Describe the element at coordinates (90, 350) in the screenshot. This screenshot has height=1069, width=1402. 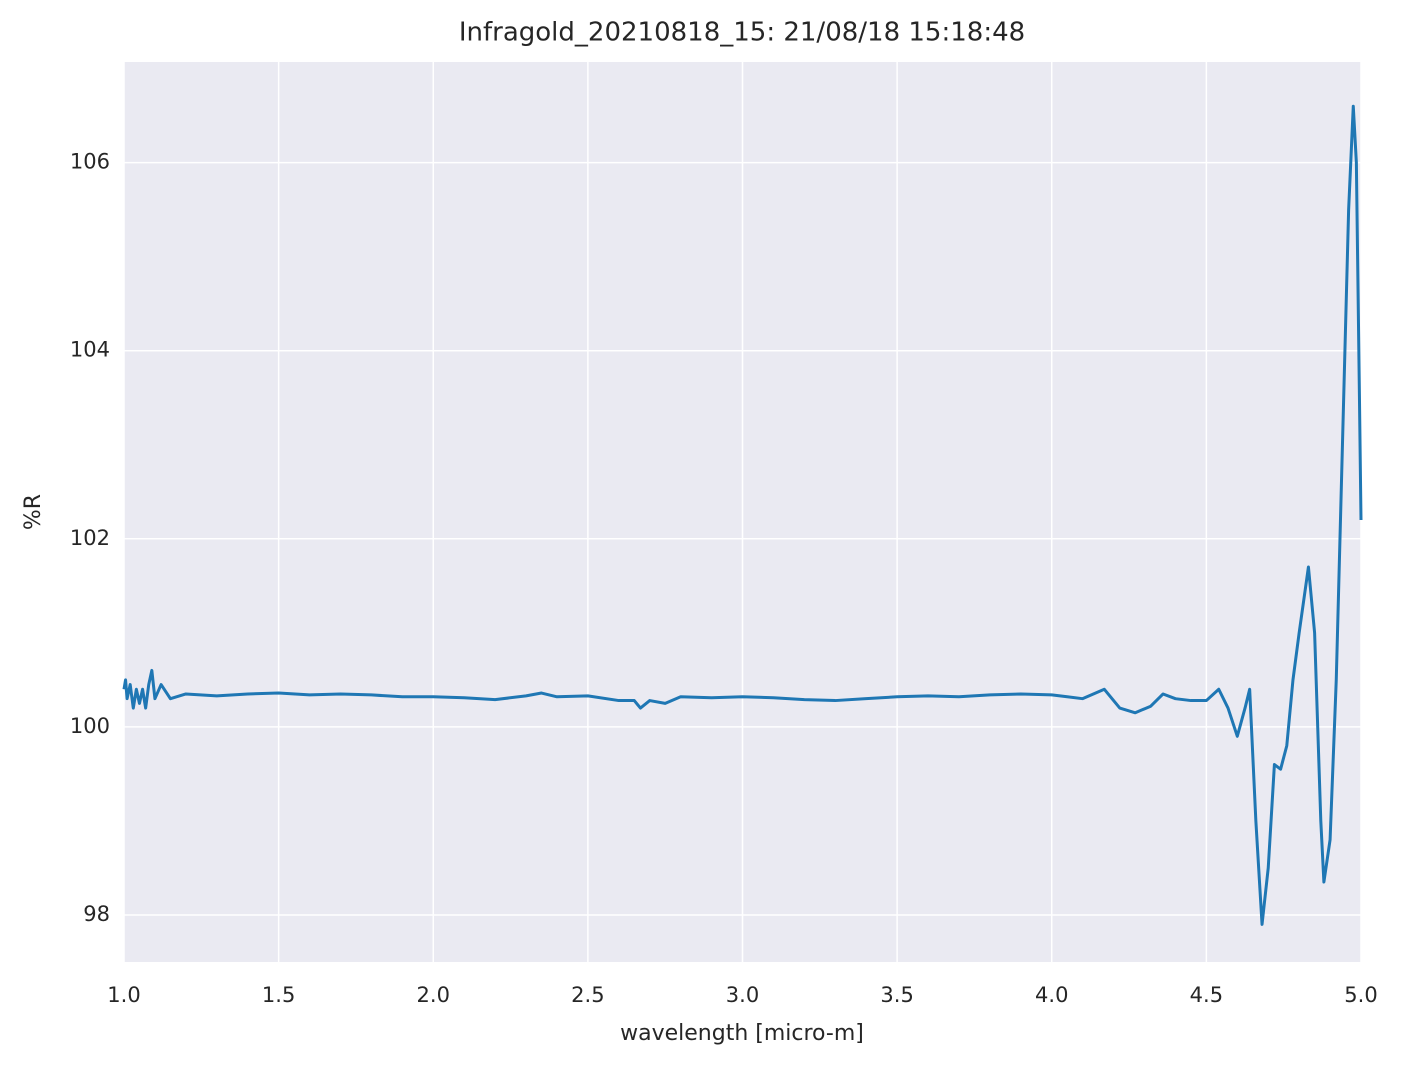
I see `y-tick-label: 104` at that location.